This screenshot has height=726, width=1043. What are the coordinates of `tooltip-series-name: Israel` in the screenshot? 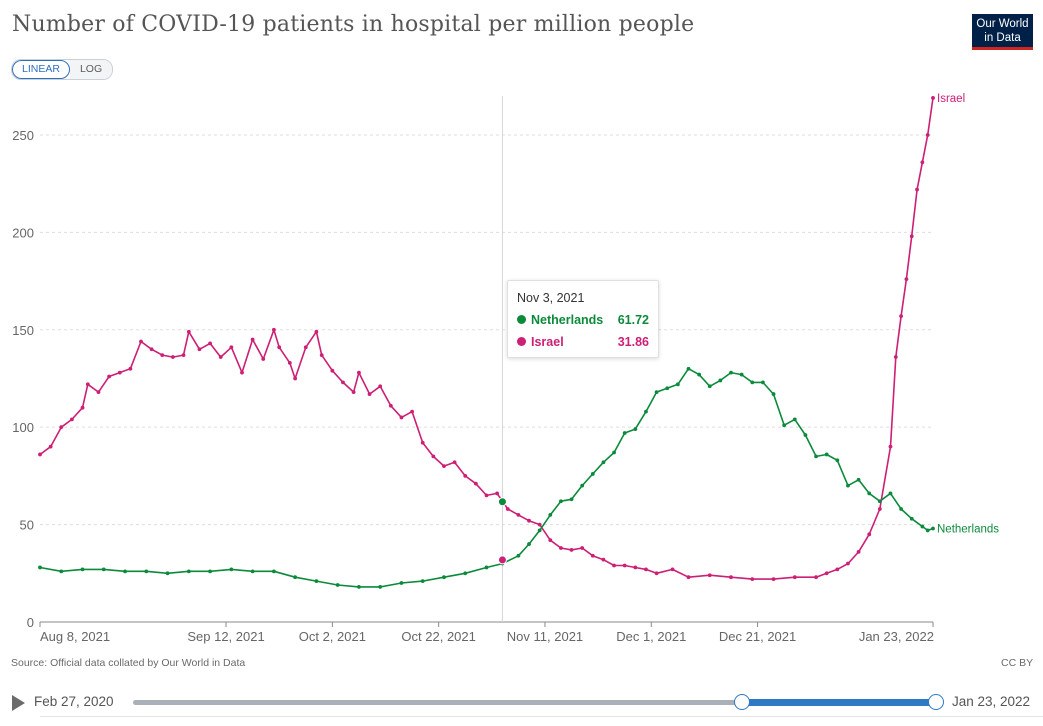 It's located at (547, 342).